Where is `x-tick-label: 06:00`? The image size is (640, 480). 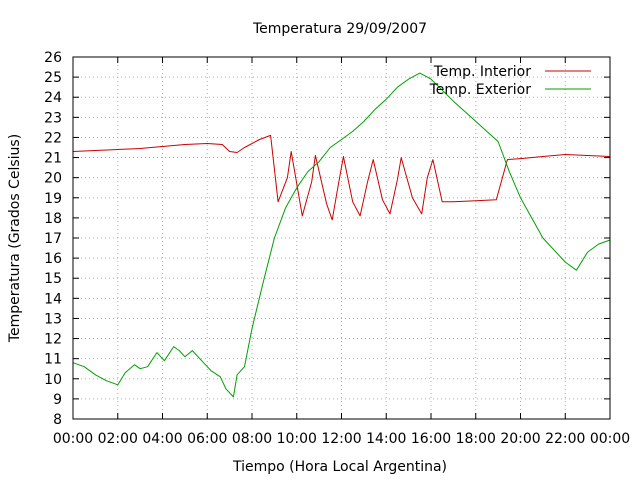 x-tick-label: 06:00 is located at coordinates (207, 439).